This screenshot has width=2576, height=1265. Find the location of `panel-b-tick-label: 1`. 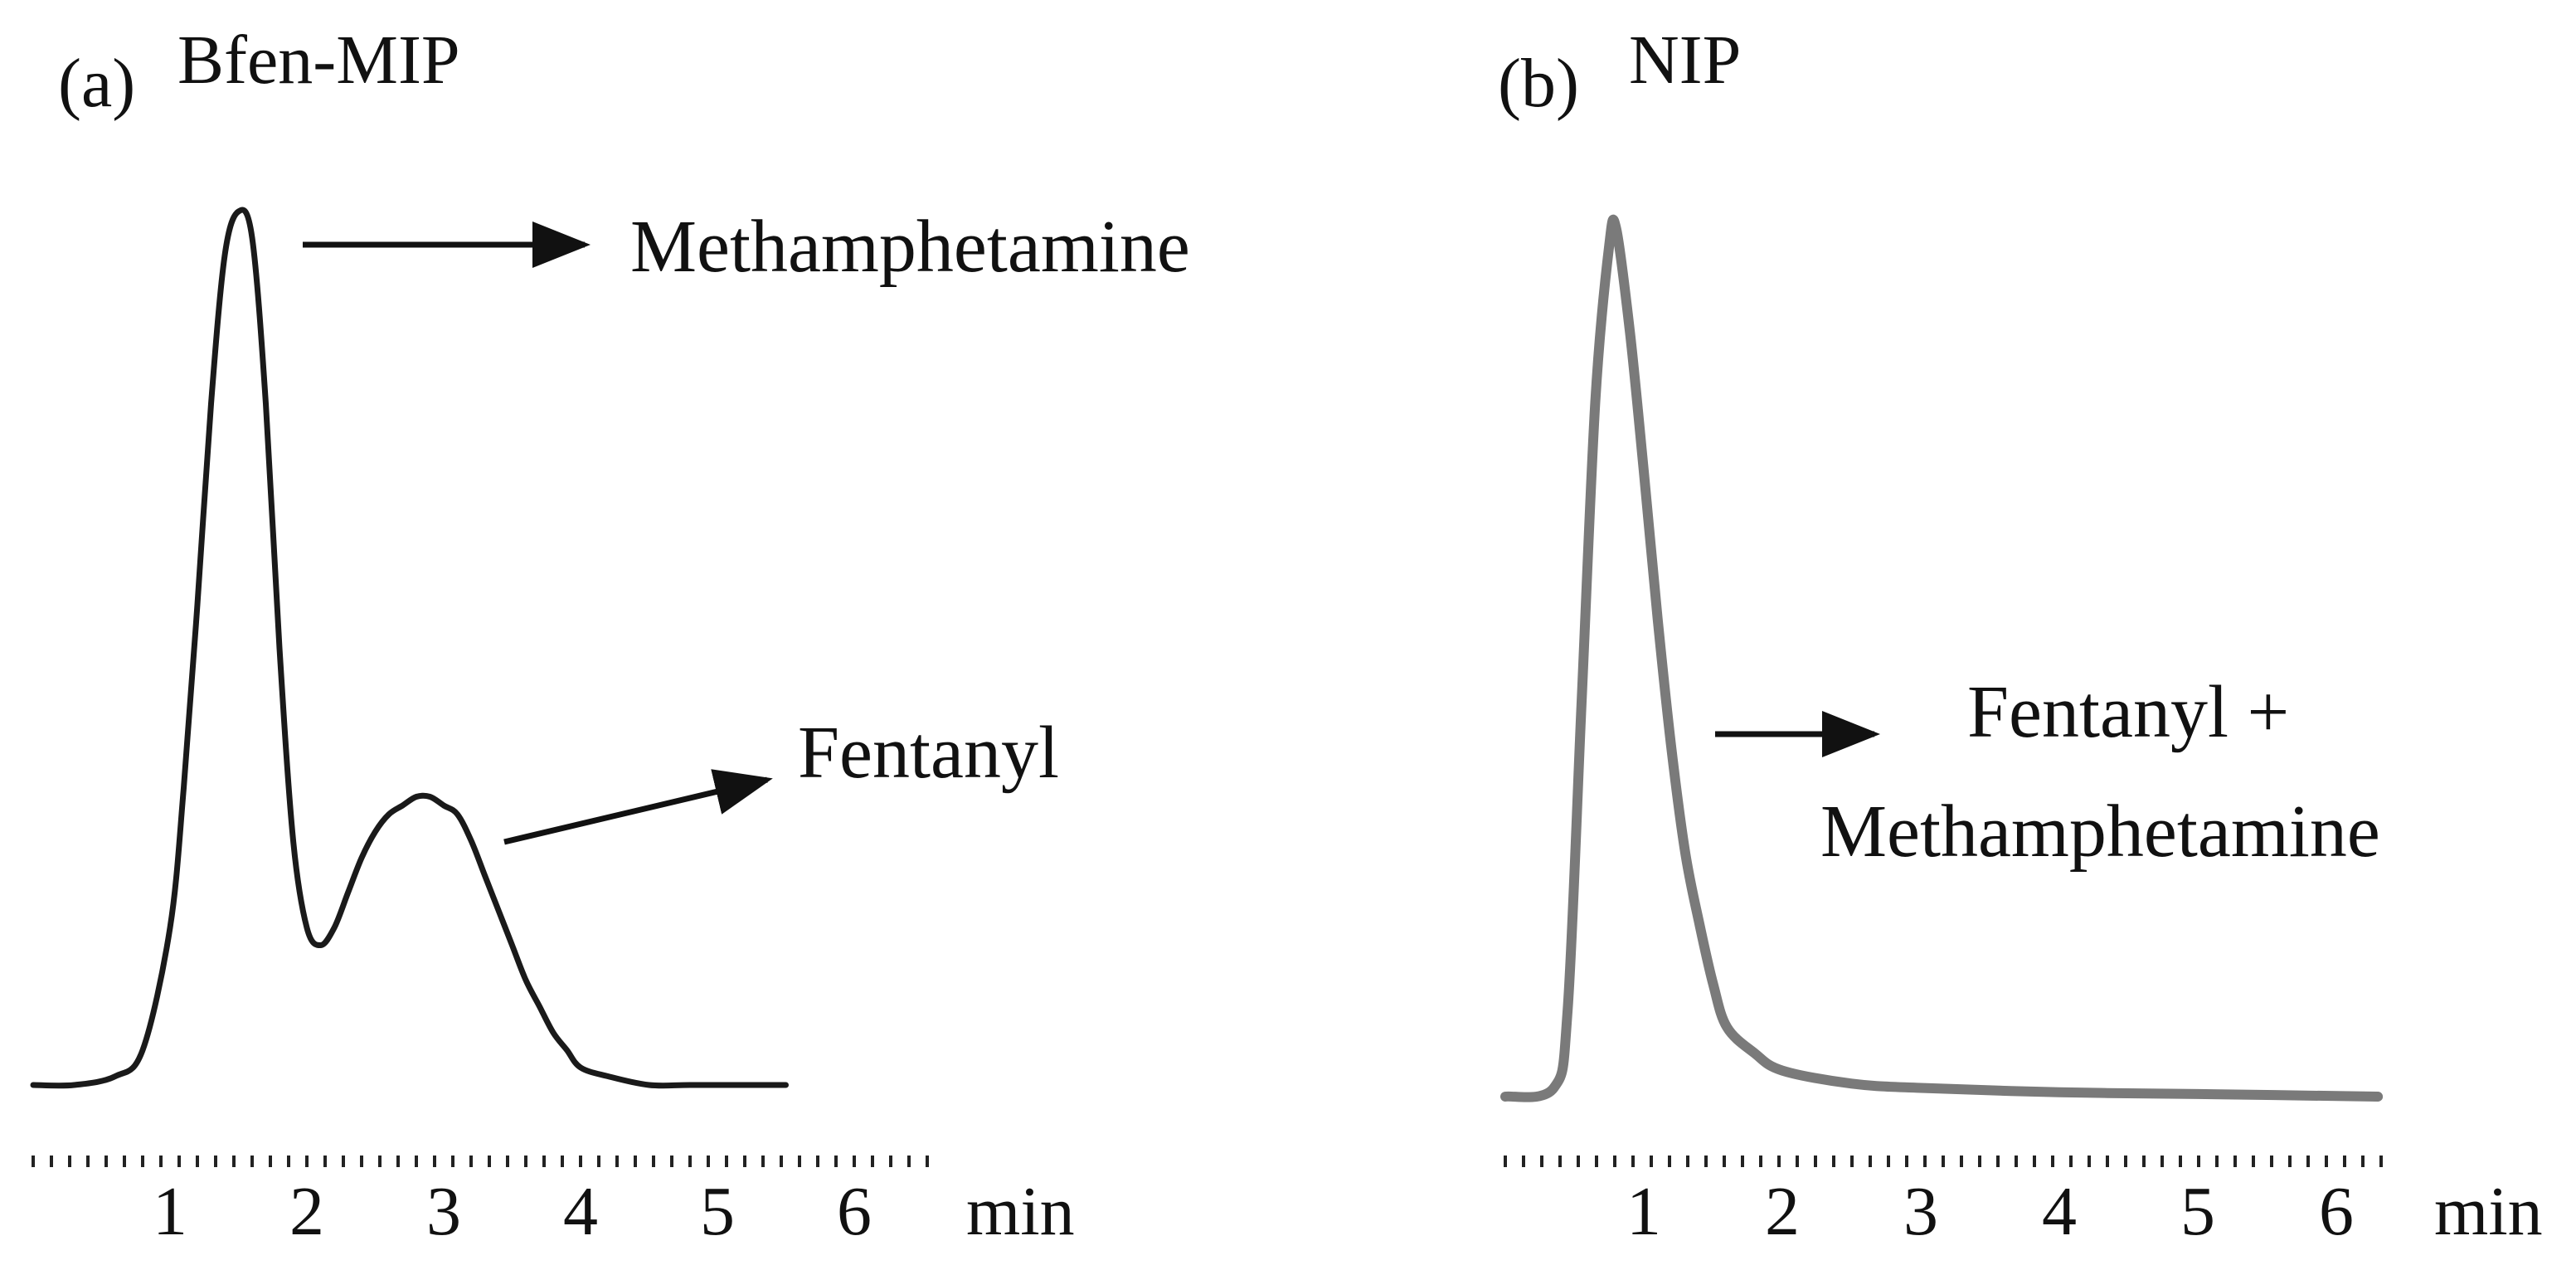

panel-b-tick-label: 1 is located at coordinates (1643, 1211).